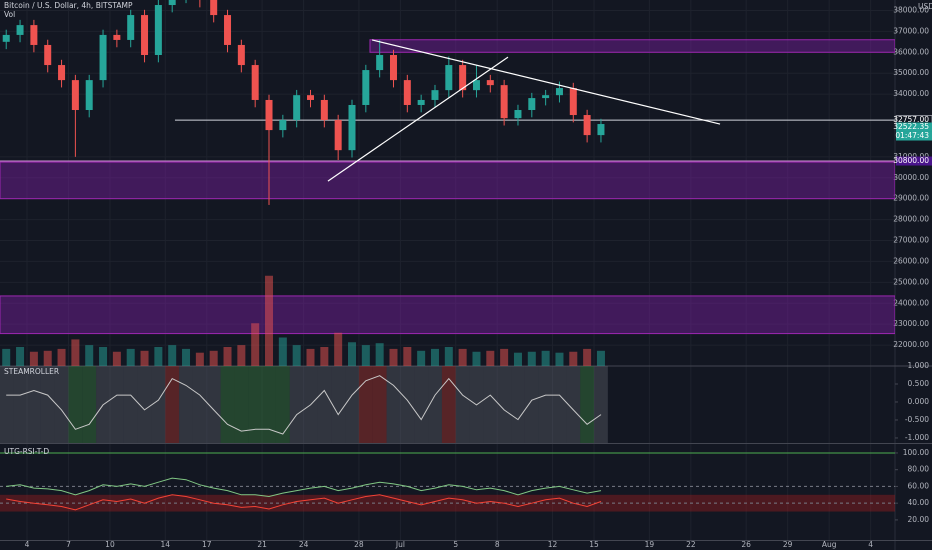 The image size is (932, 550). Describe the element at coordinates (917, 437) in the screenshot. I see `y-tick-label: -1.000` at that location.